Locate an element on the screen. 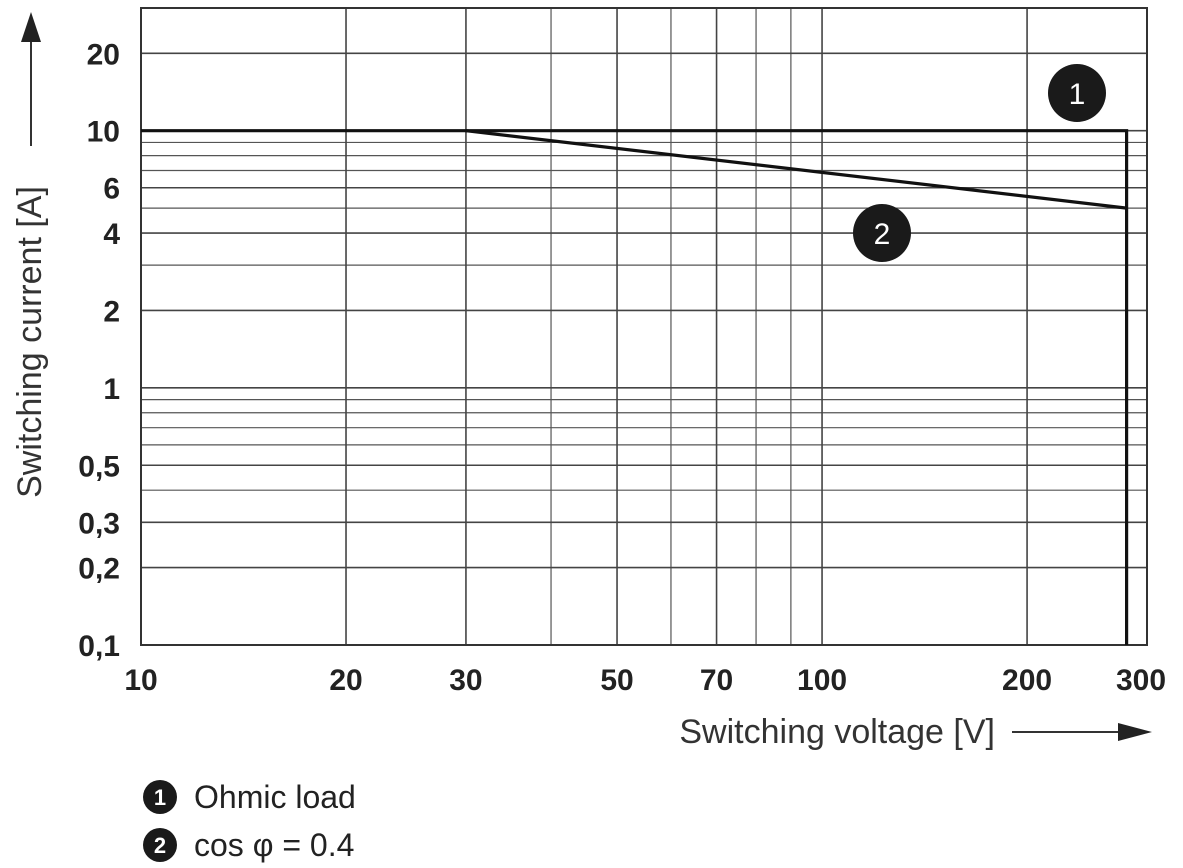 The image size is (1183, 868). y-tick-label: 2 is located at coordinates (111, 311).